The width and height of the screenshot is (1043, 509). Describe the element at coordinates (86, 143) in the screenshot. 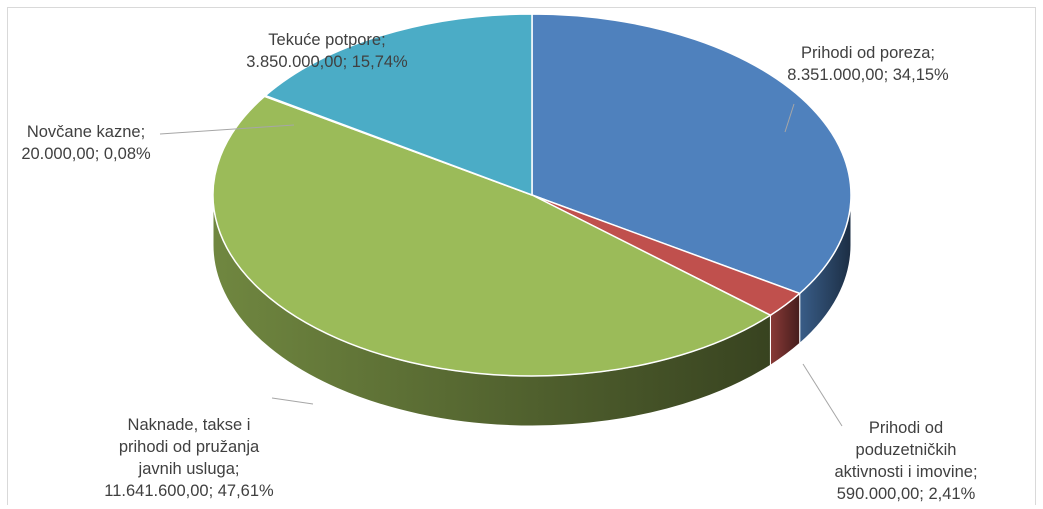

I see `data-label-3: Novčane kazne; 20.000,00; 0,08%` at that location.